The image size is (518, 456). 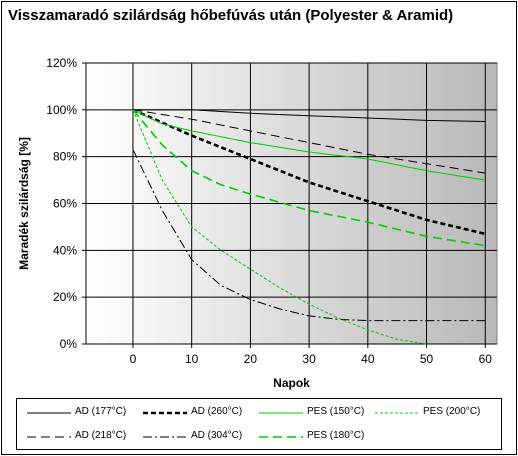 I want to click on legend-label: AD (260°C), so click(x=217, y=411).